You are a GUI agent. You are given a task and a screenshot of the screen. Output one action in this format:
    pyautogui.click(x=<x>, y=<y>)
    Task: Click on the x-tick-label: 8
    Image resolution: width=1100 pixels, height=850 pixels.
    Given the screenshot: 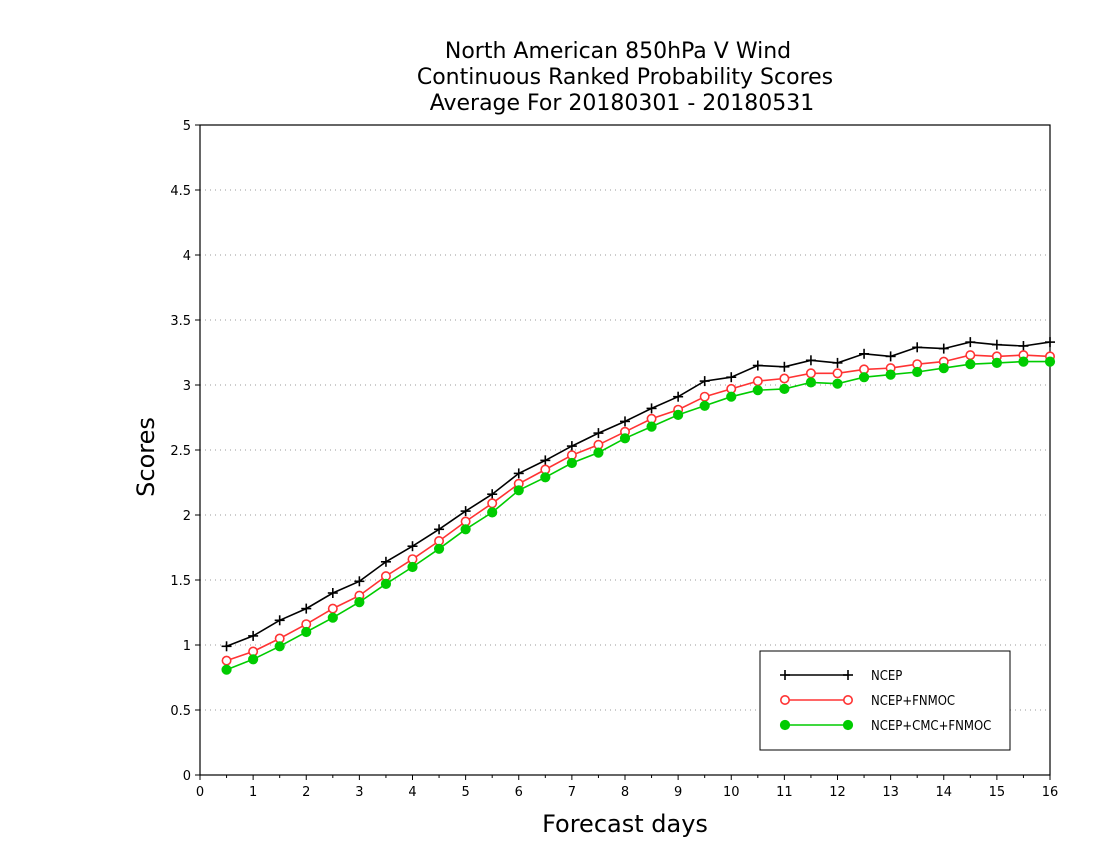 What is the action you would take?
    pyautogui.click(x=625, y=792)
    